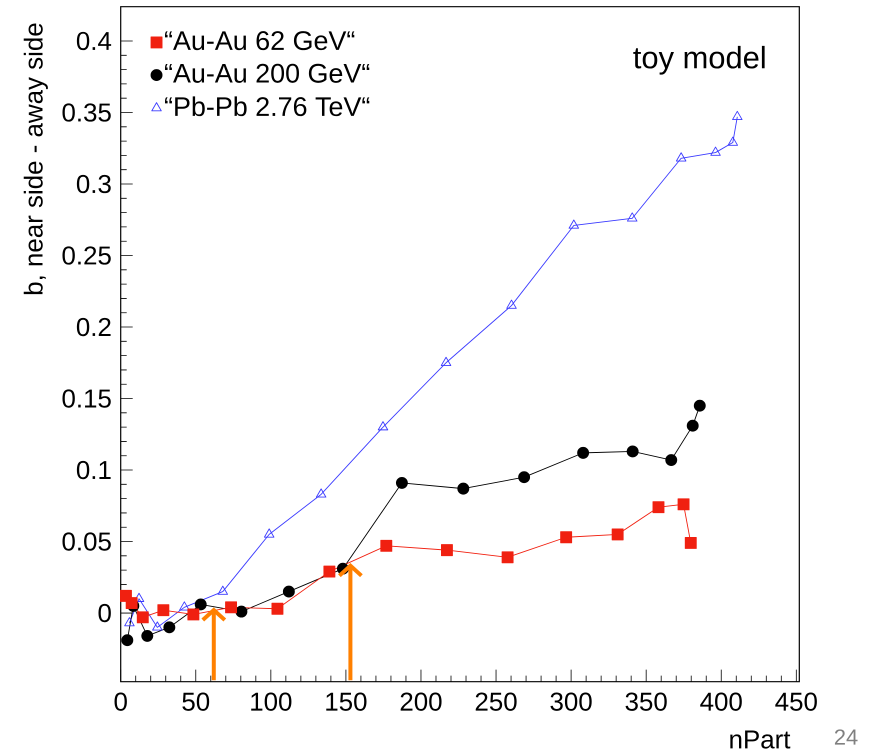 The height and width of the screenshot is (754, 874). I want to click on x-tick-label: 100, so click(271, 701).